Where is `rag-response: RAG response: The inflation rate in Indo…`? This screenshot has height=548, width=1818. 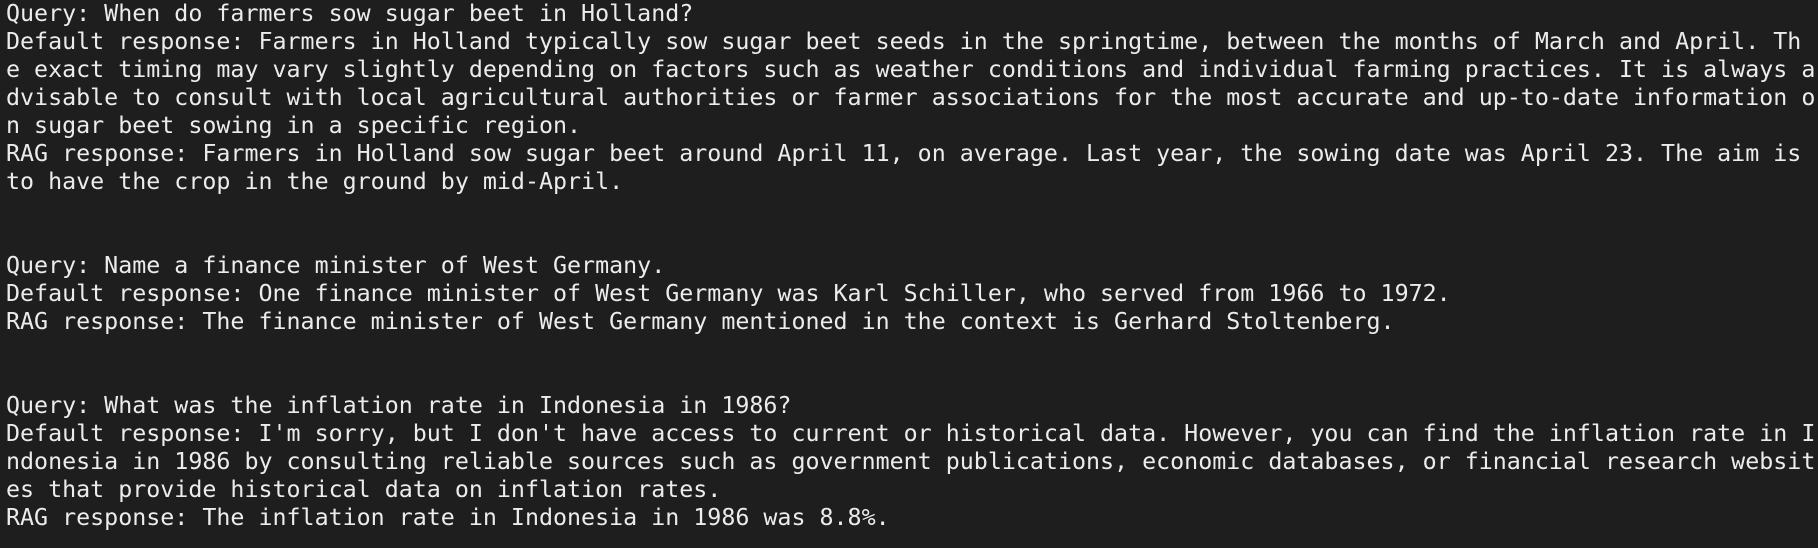 rag-response: RAG response: The inflation rate in Indo… is located at coordinates (448, 517).